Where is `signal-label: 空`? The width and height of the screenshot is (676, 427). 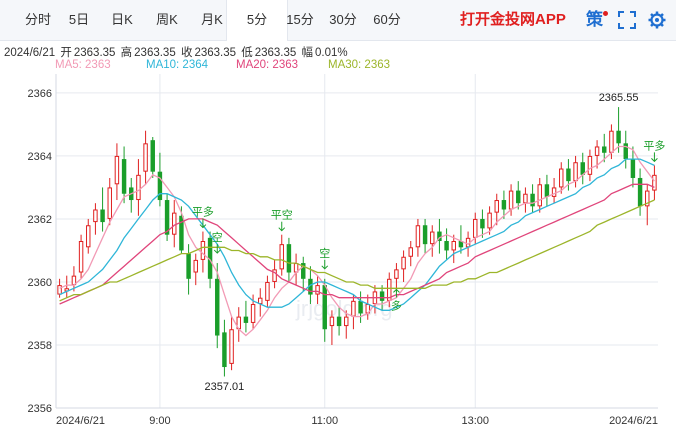 signal-label: 空 is located at coordinates (324, 253).